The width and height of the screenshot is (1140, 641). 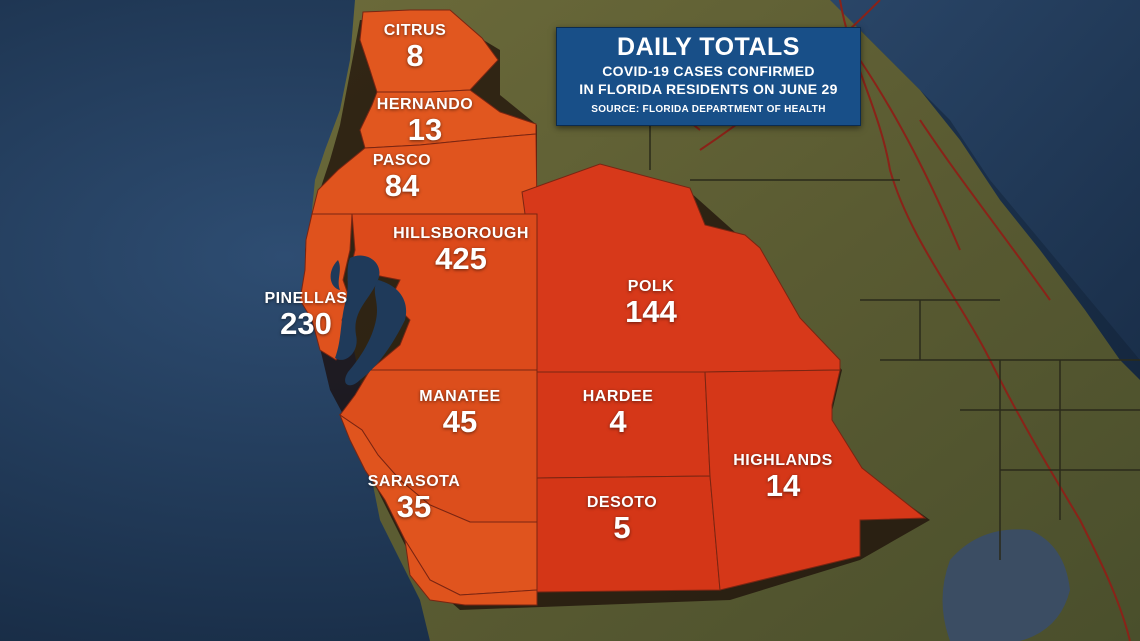 I want to click on case-count: 8, so click(x=415, y=55).